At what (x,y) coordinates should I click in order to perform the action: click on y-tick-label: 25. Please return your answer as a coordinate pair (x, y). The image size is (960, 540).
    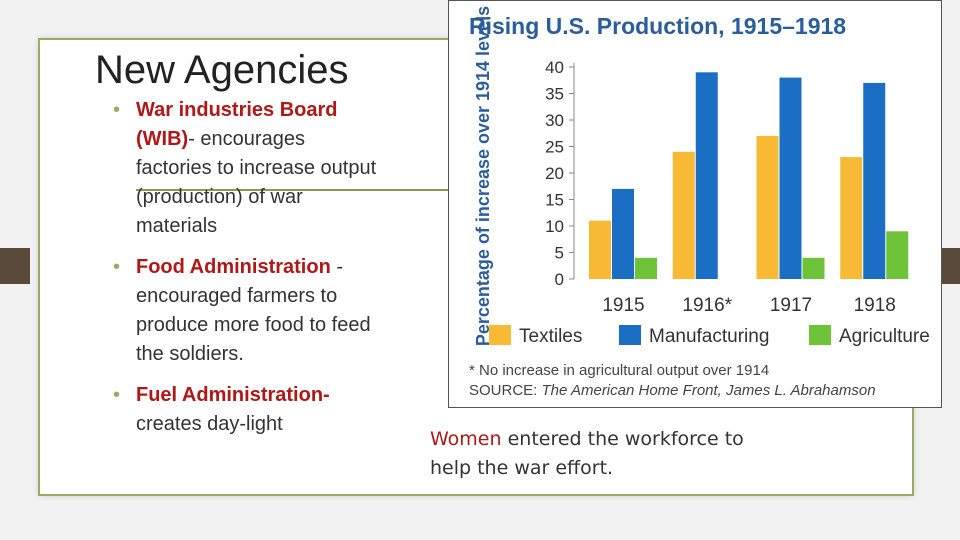
    Looking at the image, I should click on (554, 147).